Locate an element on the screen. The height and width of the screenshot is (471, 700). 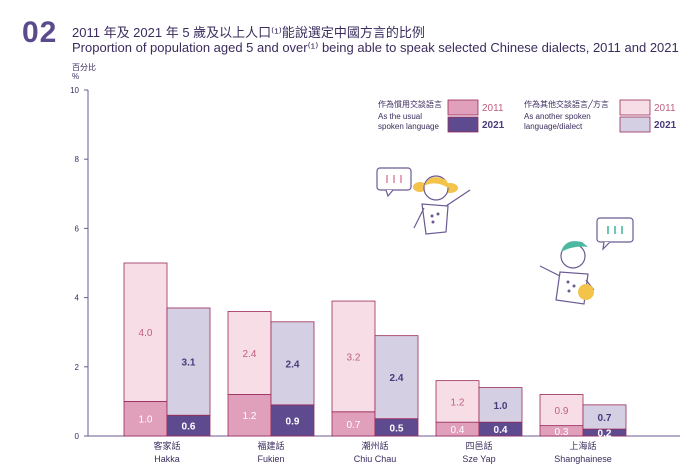
data-label-2021-usual: 0.6 is located at coordinates (189, 427).